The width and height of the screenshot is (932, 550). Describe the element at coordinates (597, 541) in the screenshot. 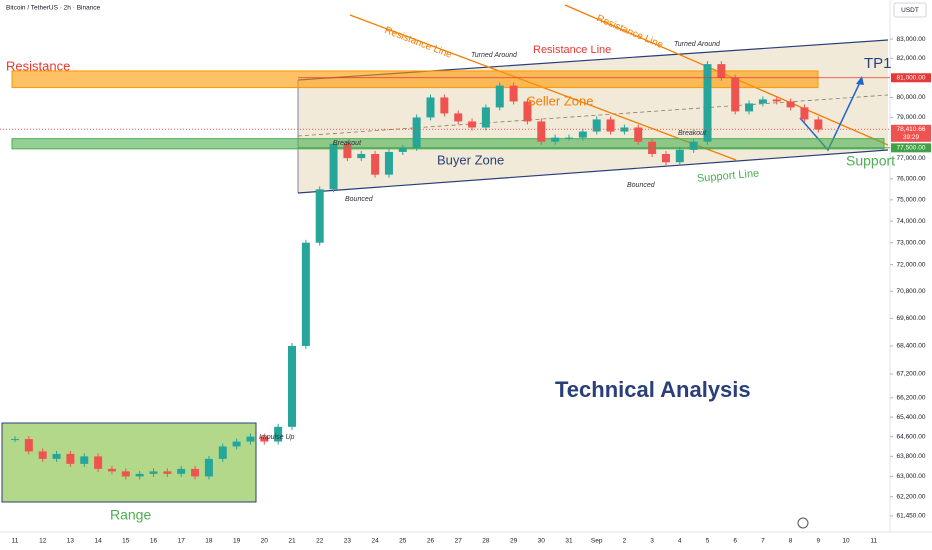

I see `x-tick-label: Sep` at that location.